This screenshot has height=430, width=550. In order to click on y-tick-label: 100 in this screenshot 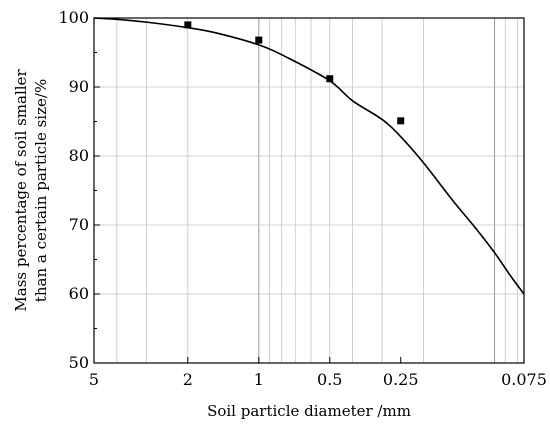, I will do `click(73, 17)`.